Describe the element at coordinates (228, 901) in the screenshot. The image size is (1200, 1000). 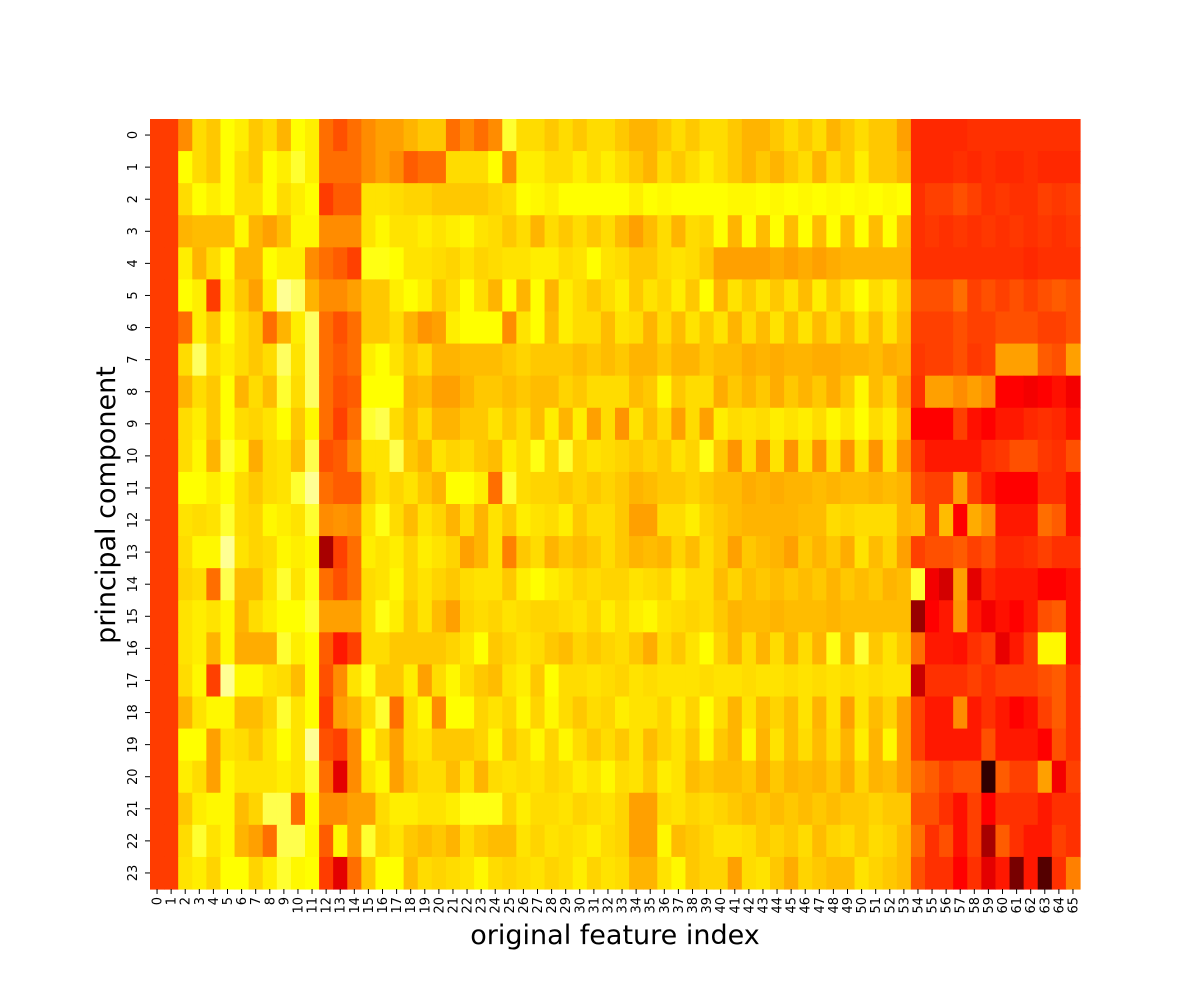
I see `x-tick-label: 5` at that location.